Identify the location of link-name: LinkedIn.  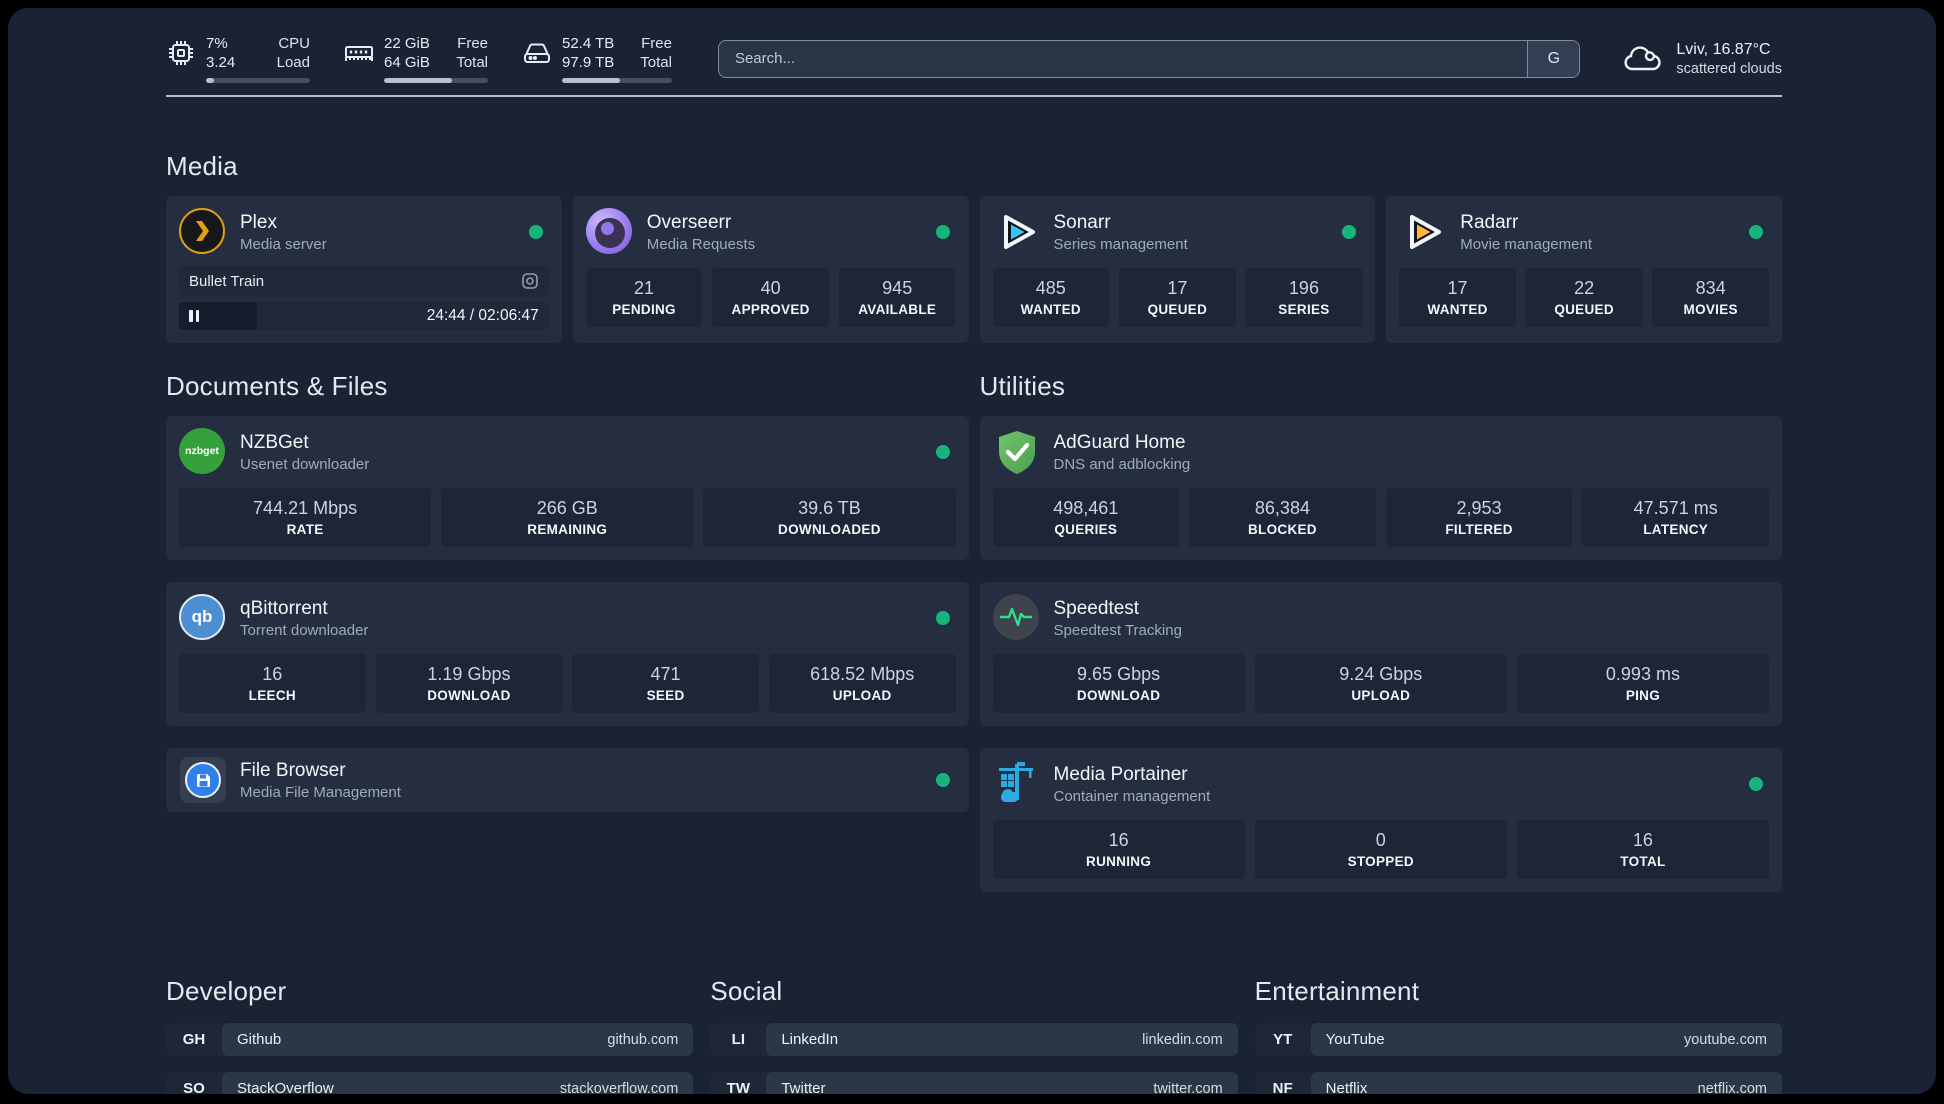
(810, 1039).